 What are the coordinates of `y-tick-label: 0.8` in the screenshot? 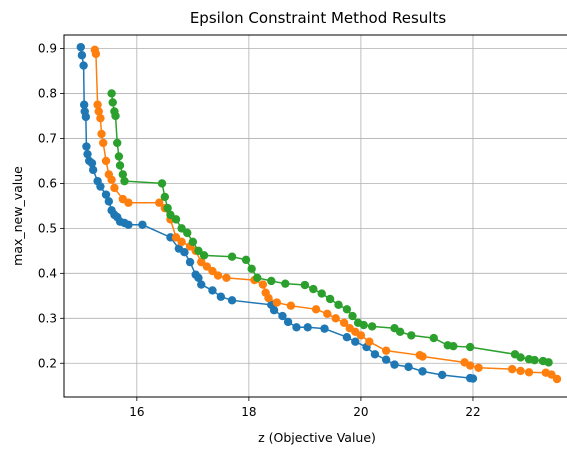 It's located at (47, 93).